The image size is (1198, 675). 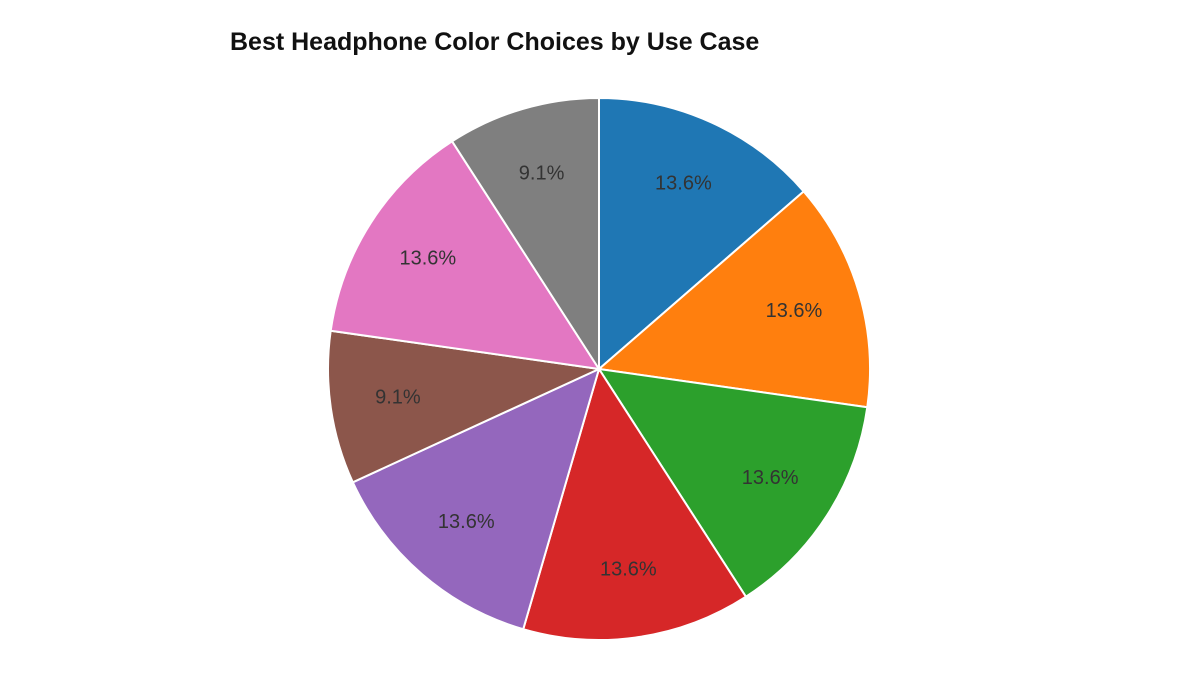 I want to click on pie-slice-label-3: 13.6%, so click(x=770, y=478).